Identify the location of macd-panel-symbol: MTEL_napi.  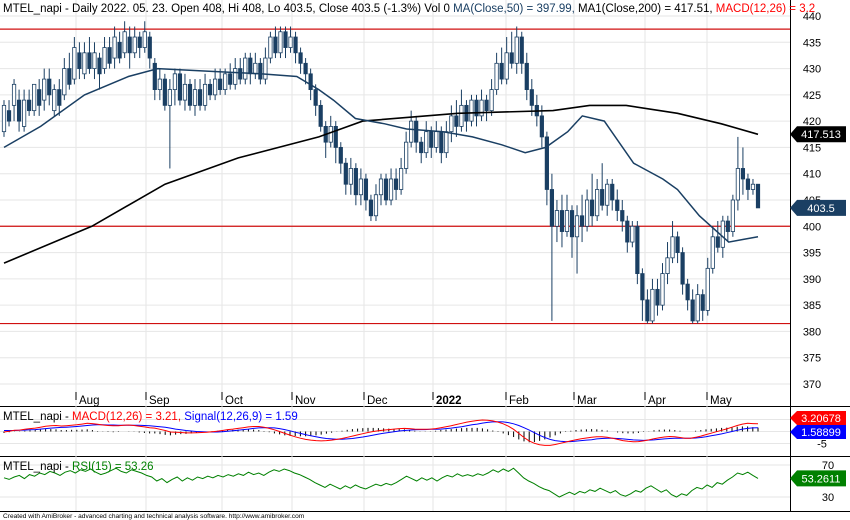
(32, 417).